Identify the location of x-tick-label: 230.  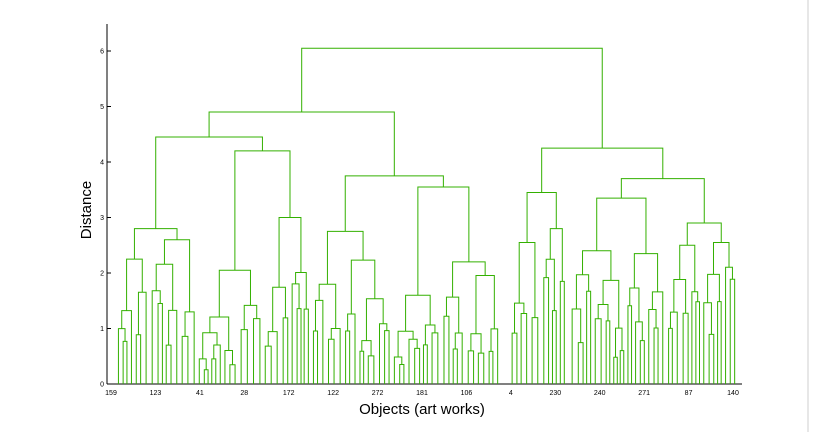
(555, 393).